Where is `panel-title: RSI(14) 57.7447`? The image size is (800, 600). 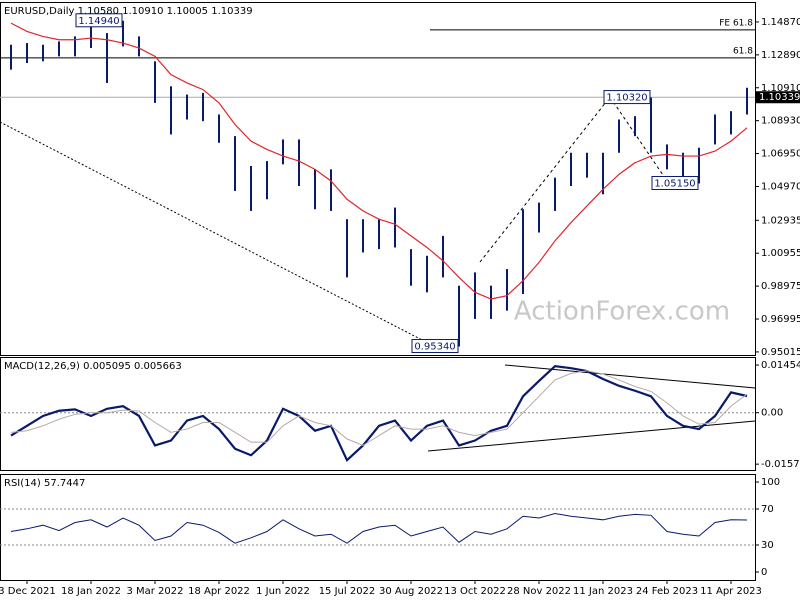 panel-title: RSI(14) 57.7447 is located at coordinates (44, 483).